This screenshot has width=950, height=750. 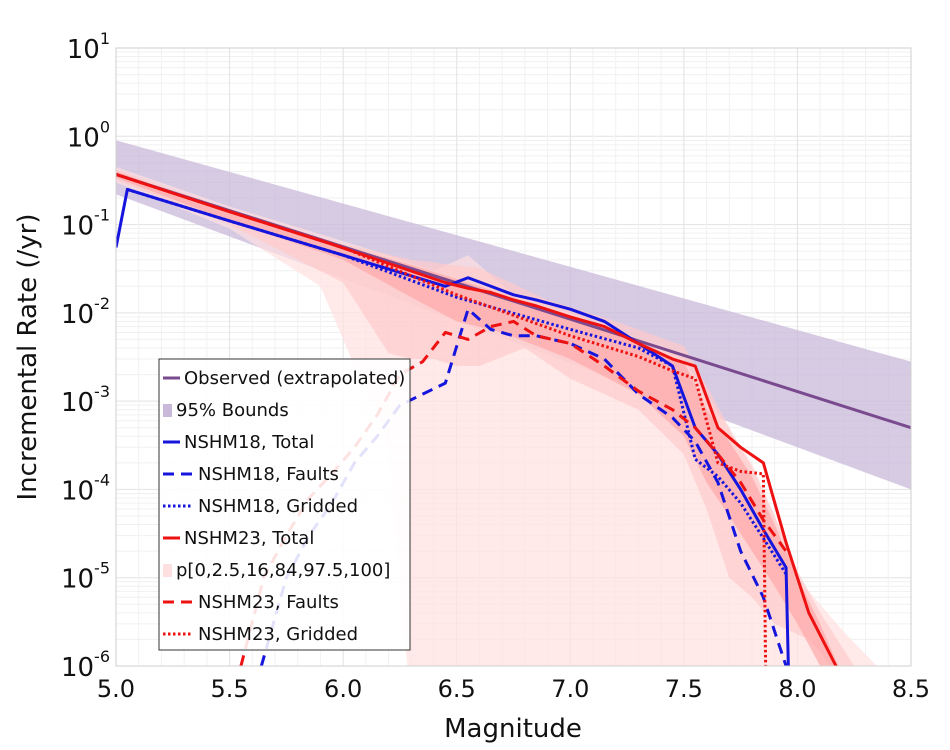 What do you see at coordinates (513, 729) in the screenshot?
I see `x-axis-label: Magnitude` at bounding box center [513, 729].